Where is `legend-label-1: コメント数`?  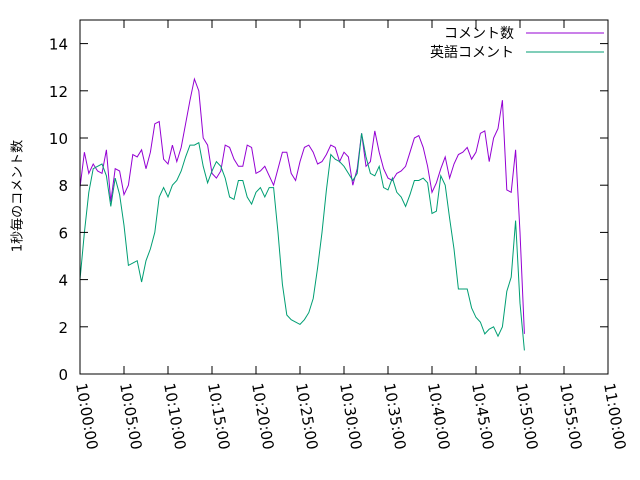
legend-label-1: コメント数 is located at coordinates (479, 34).